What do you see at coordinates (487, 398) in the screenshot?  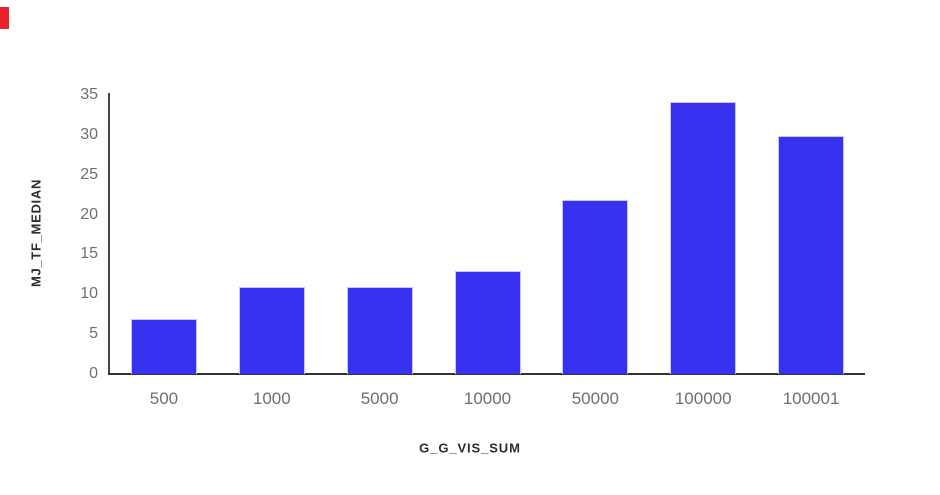 I see `x-tick-label-10000: 10000` at bounding box center [487, 398].